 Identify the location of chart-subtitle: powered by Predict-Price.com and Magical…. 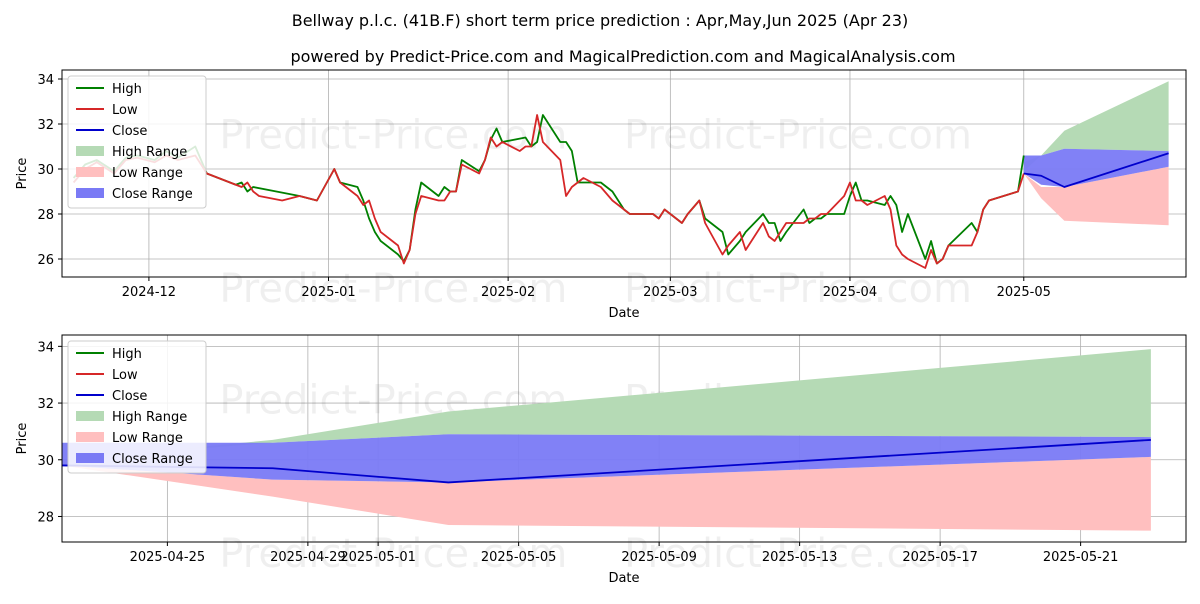
(622, 56).